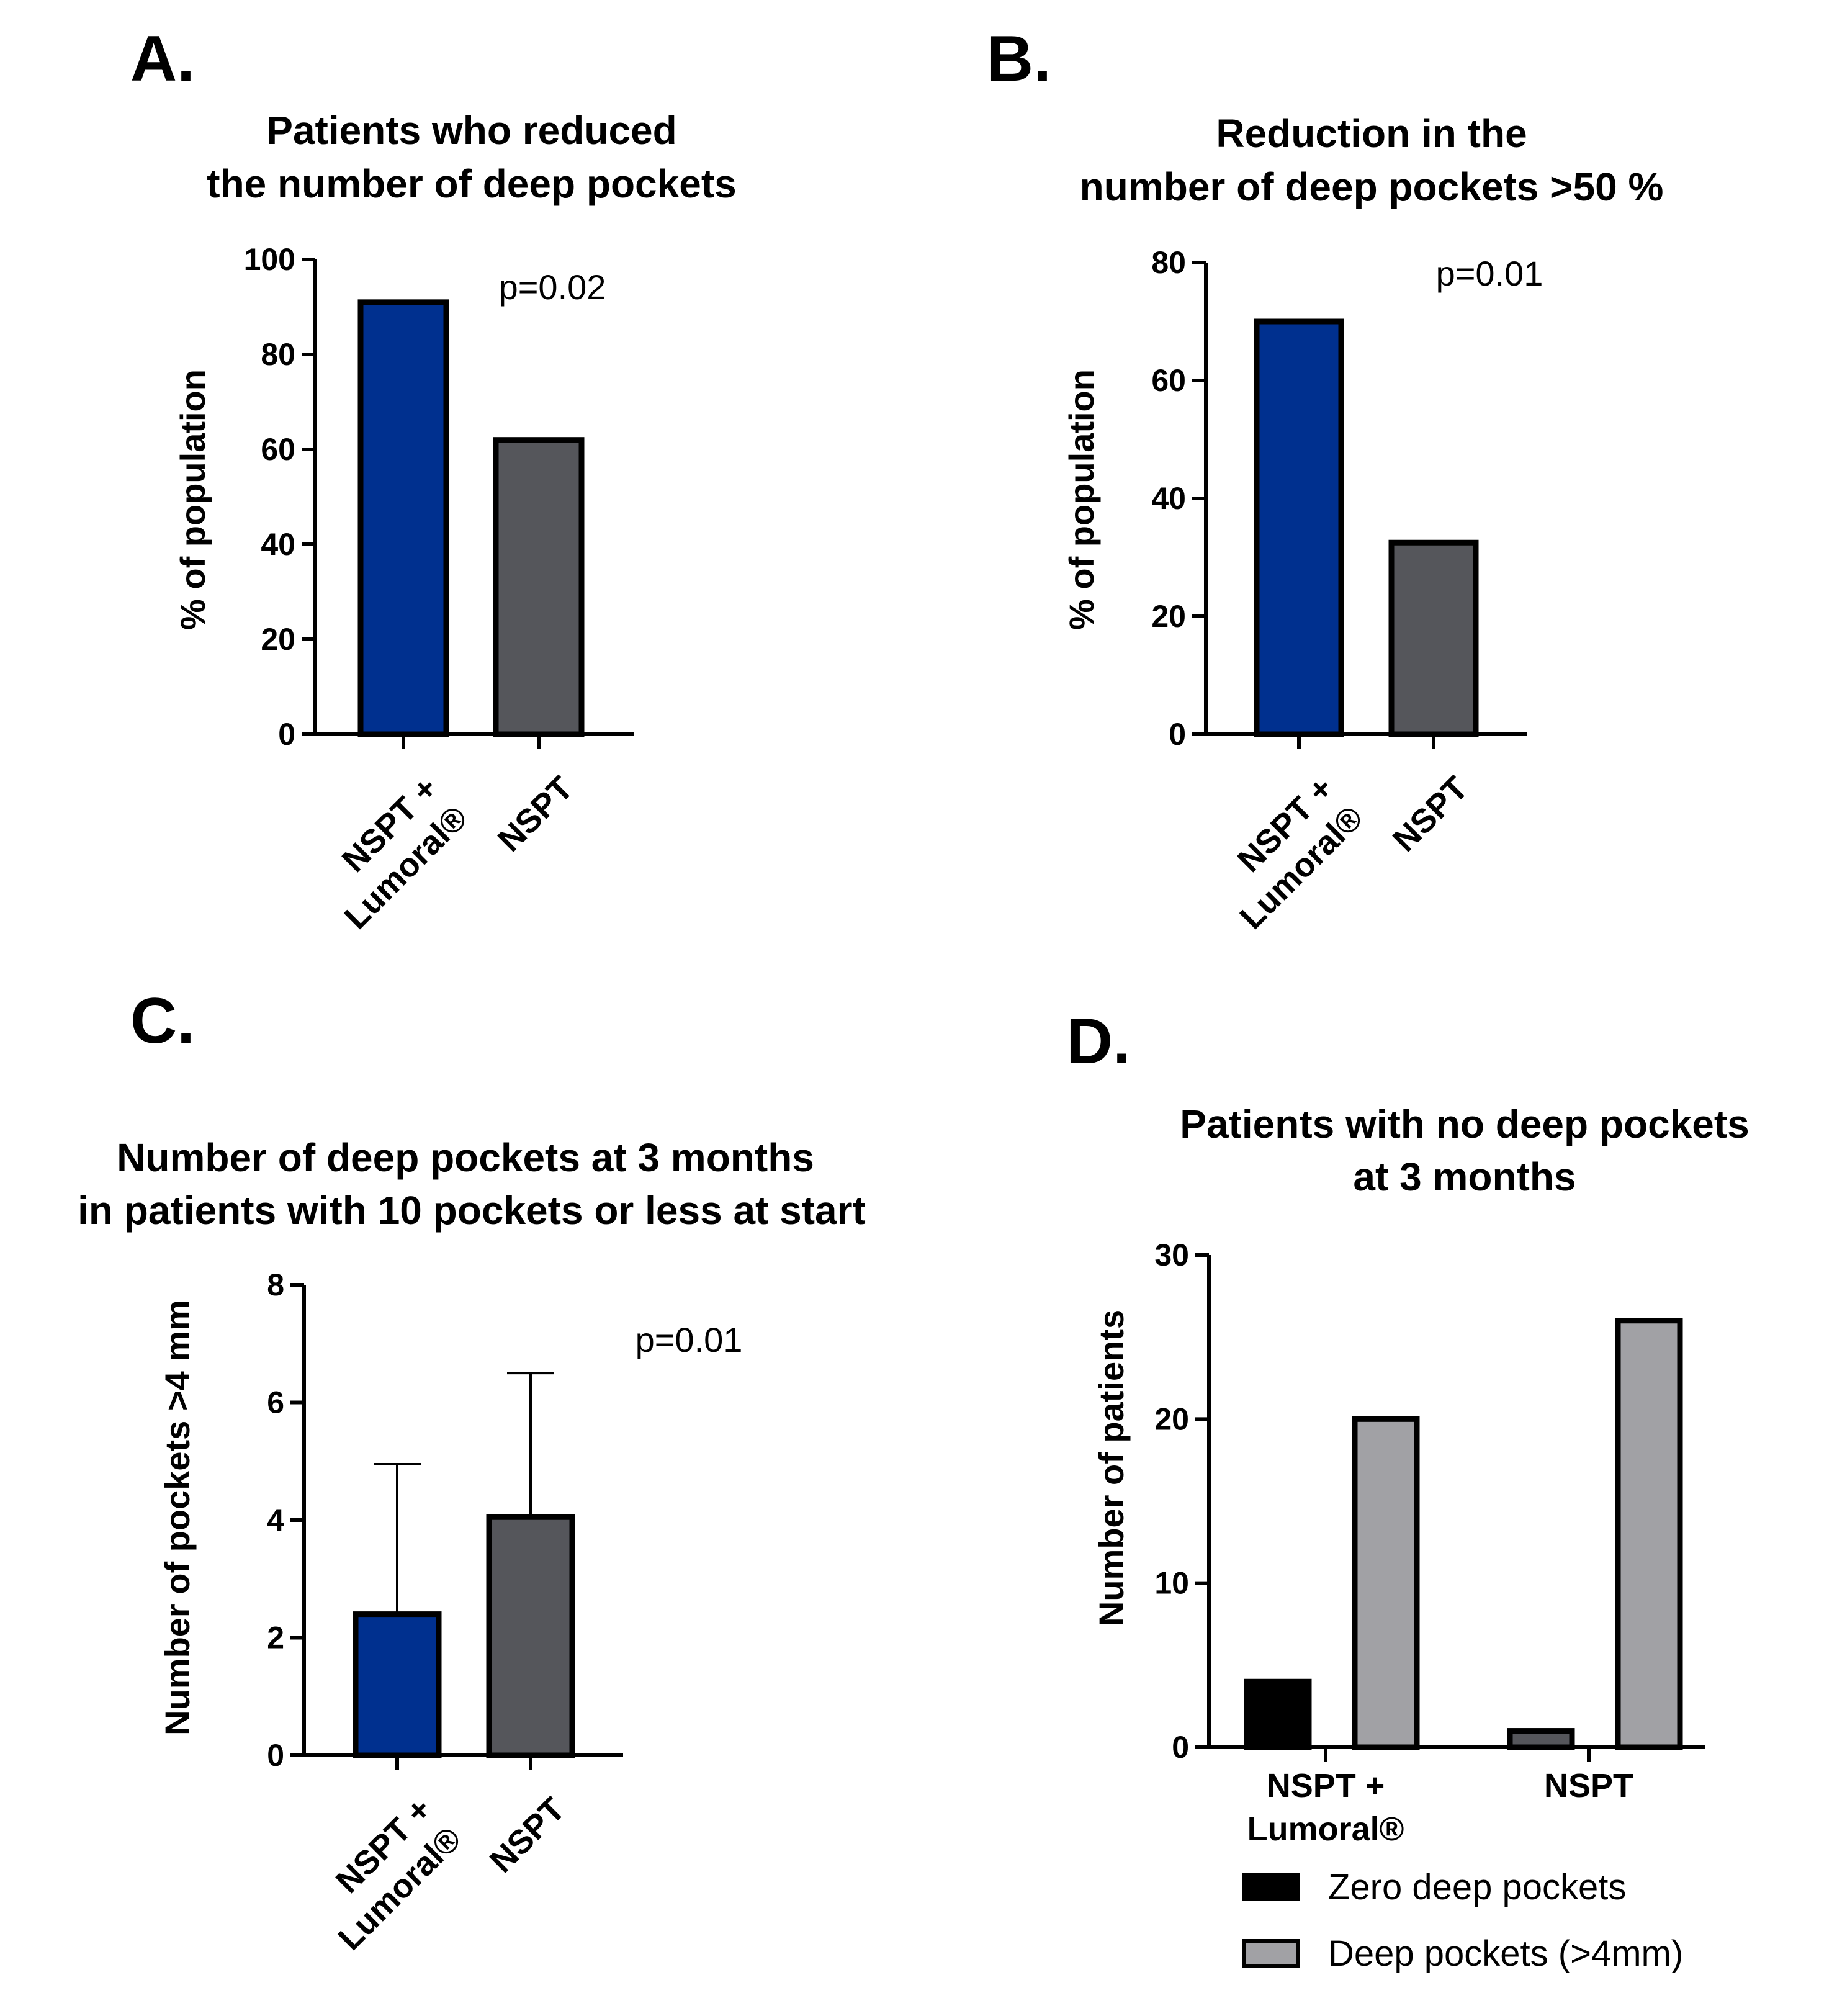 This screenshot has width=1837, height=2016. I want to click on panel-b-x-category-label-line: NSPT, so click(1430, 814).